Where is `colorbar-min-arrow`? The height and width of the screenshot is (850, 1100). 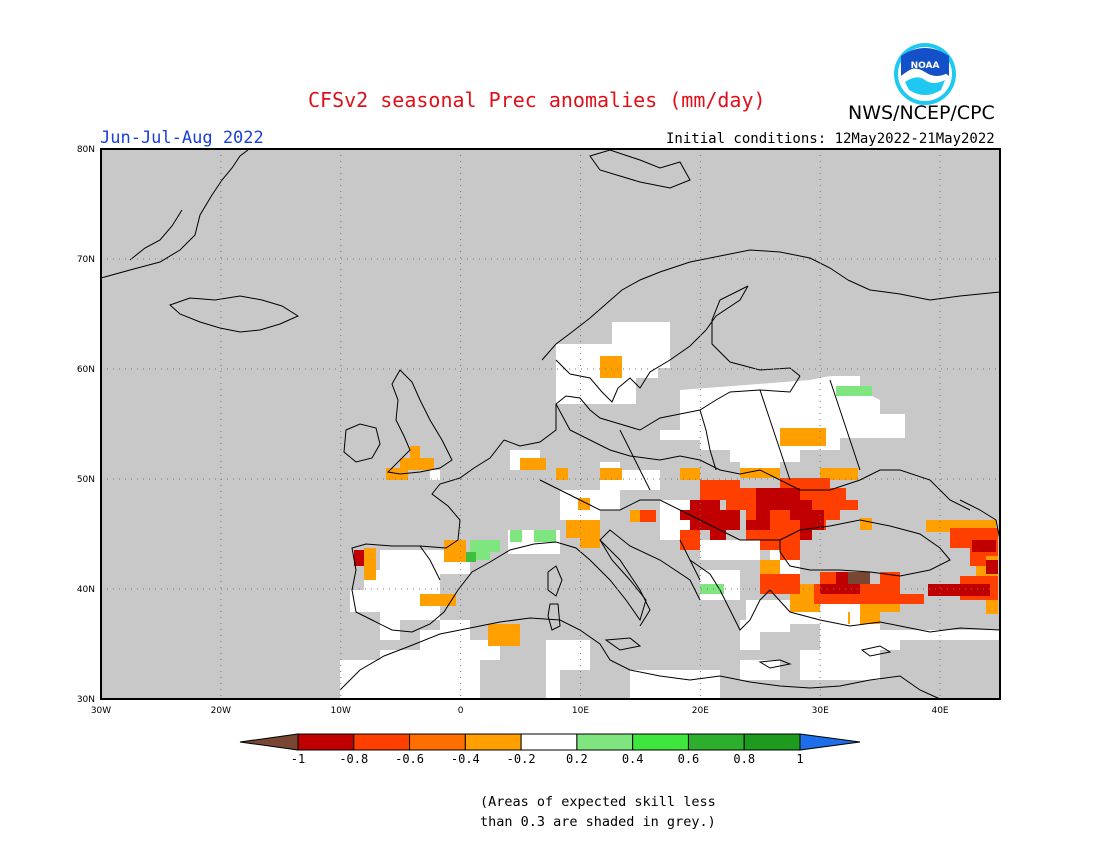
colorbar-min-arrow is located at coordinates (269, 742).